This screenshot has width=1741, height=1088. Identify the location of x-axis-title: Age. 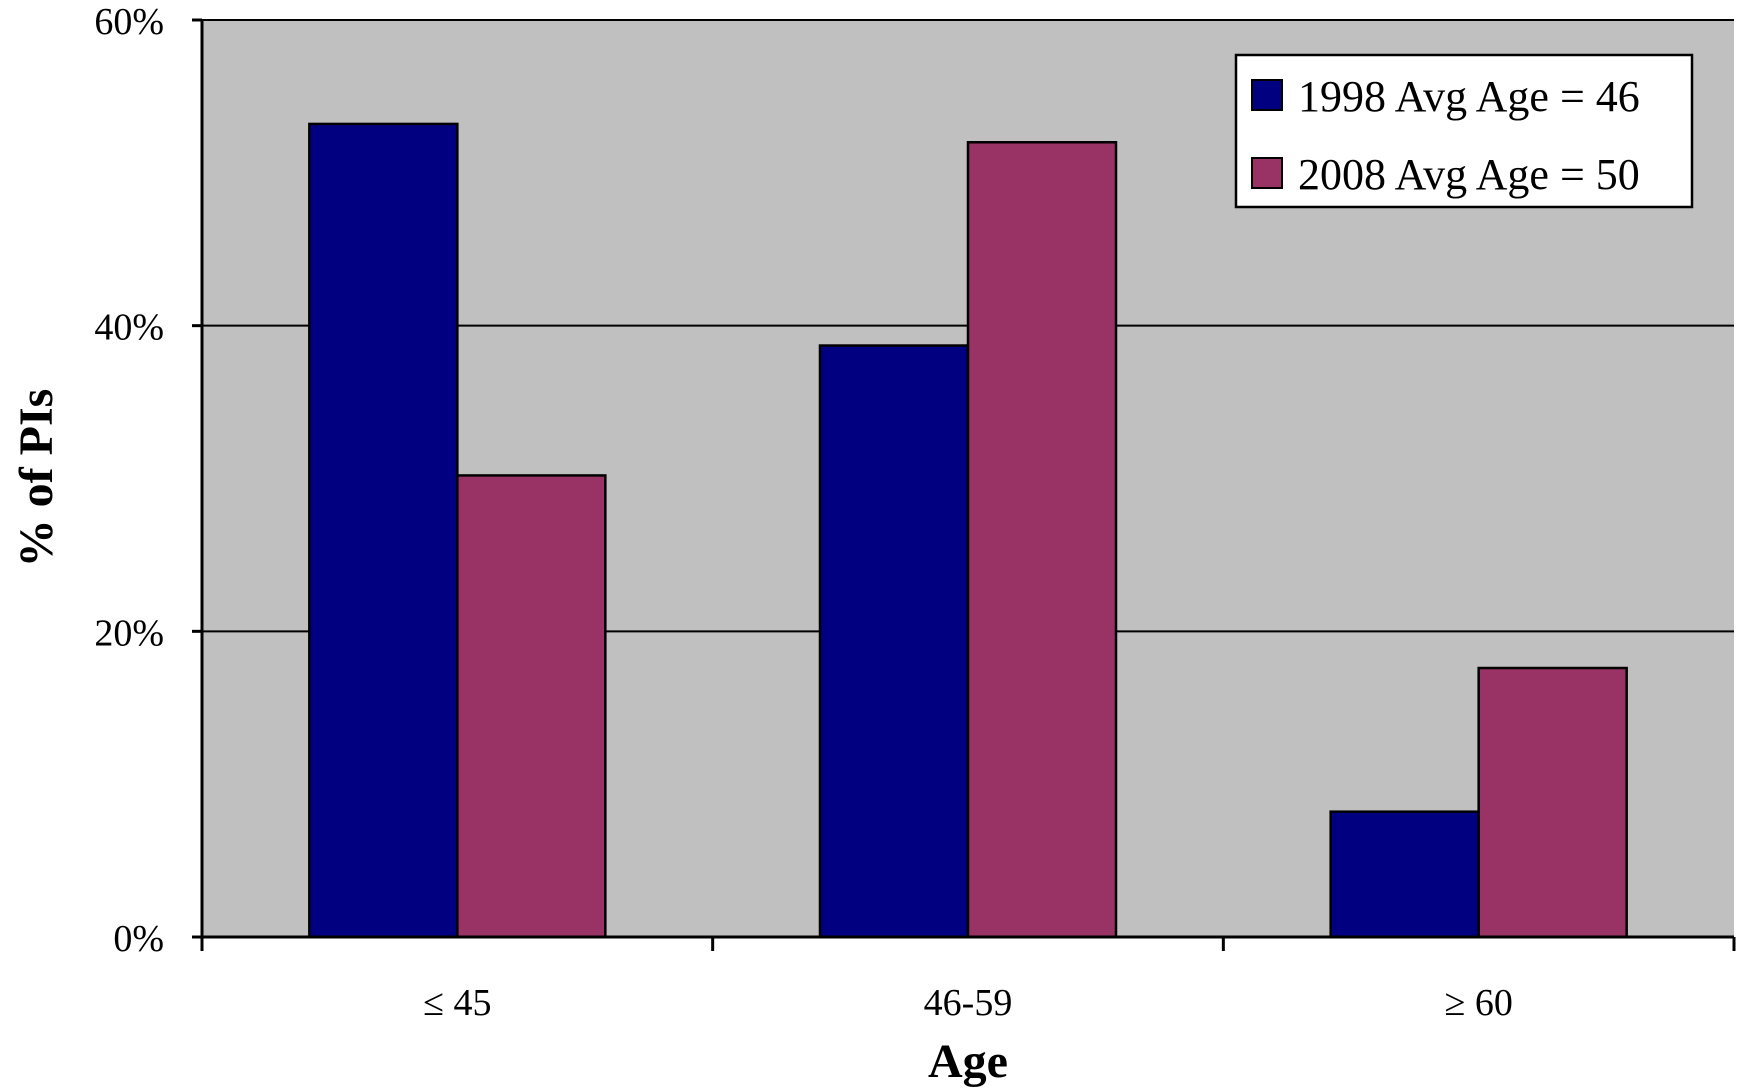
(968, 1061).